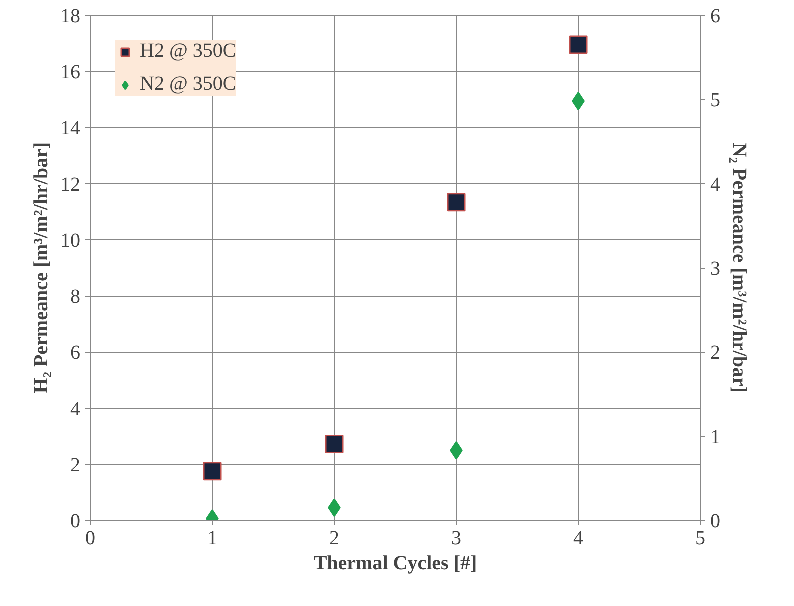 The image size is (794, 606). Describe the element at coordinates (213, 539) in the screenshot. I see `x-tick-label: 1` at that location.